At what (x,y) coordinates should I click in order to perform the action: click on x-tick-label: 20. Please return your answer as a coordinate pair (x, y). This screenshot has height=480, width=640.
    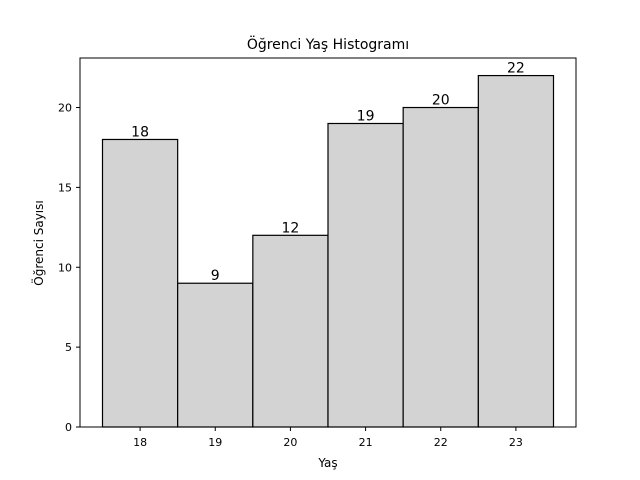
    Looking at the image, I should click on (290, 442).